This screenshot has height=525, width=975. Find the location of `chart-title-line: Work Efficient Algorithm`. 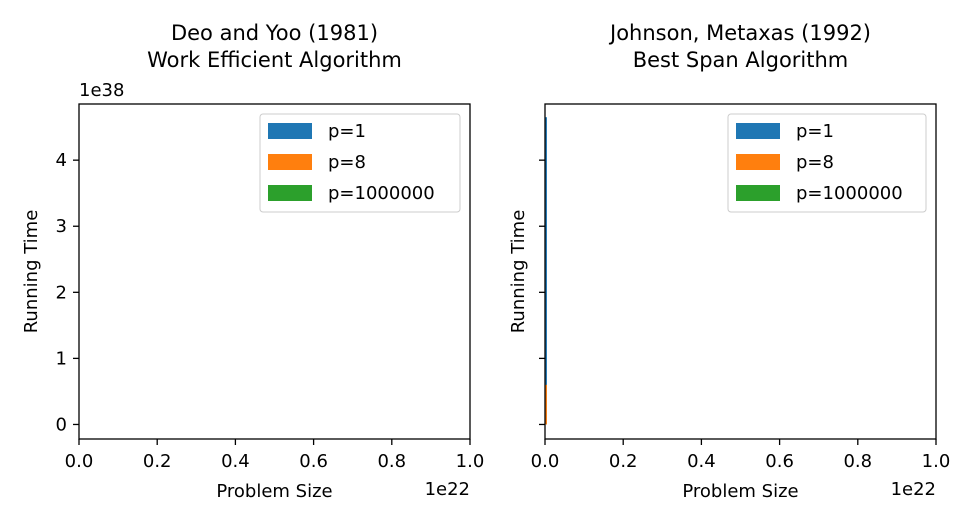

chart-title-line: Work Efficient Algorithm is located at coordinates (274, 60).